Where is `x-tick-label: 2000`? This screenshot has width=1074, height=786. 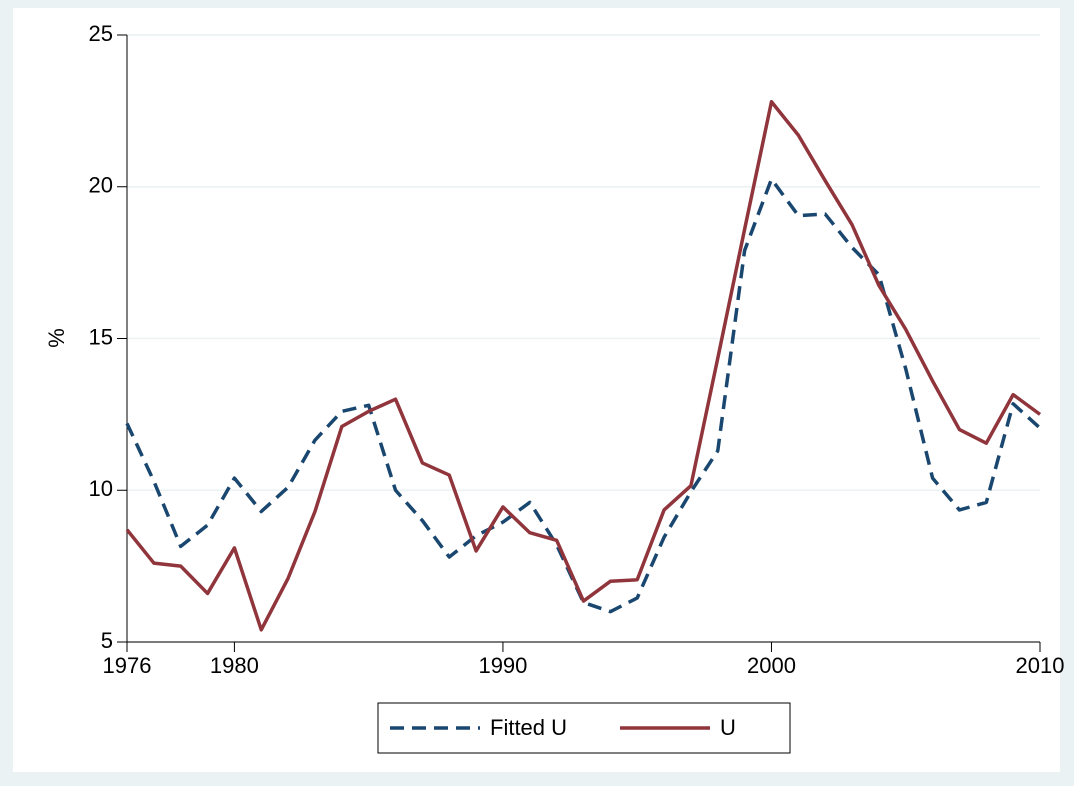 x-tick-label: 2000 is located at coordinates (771, 665).